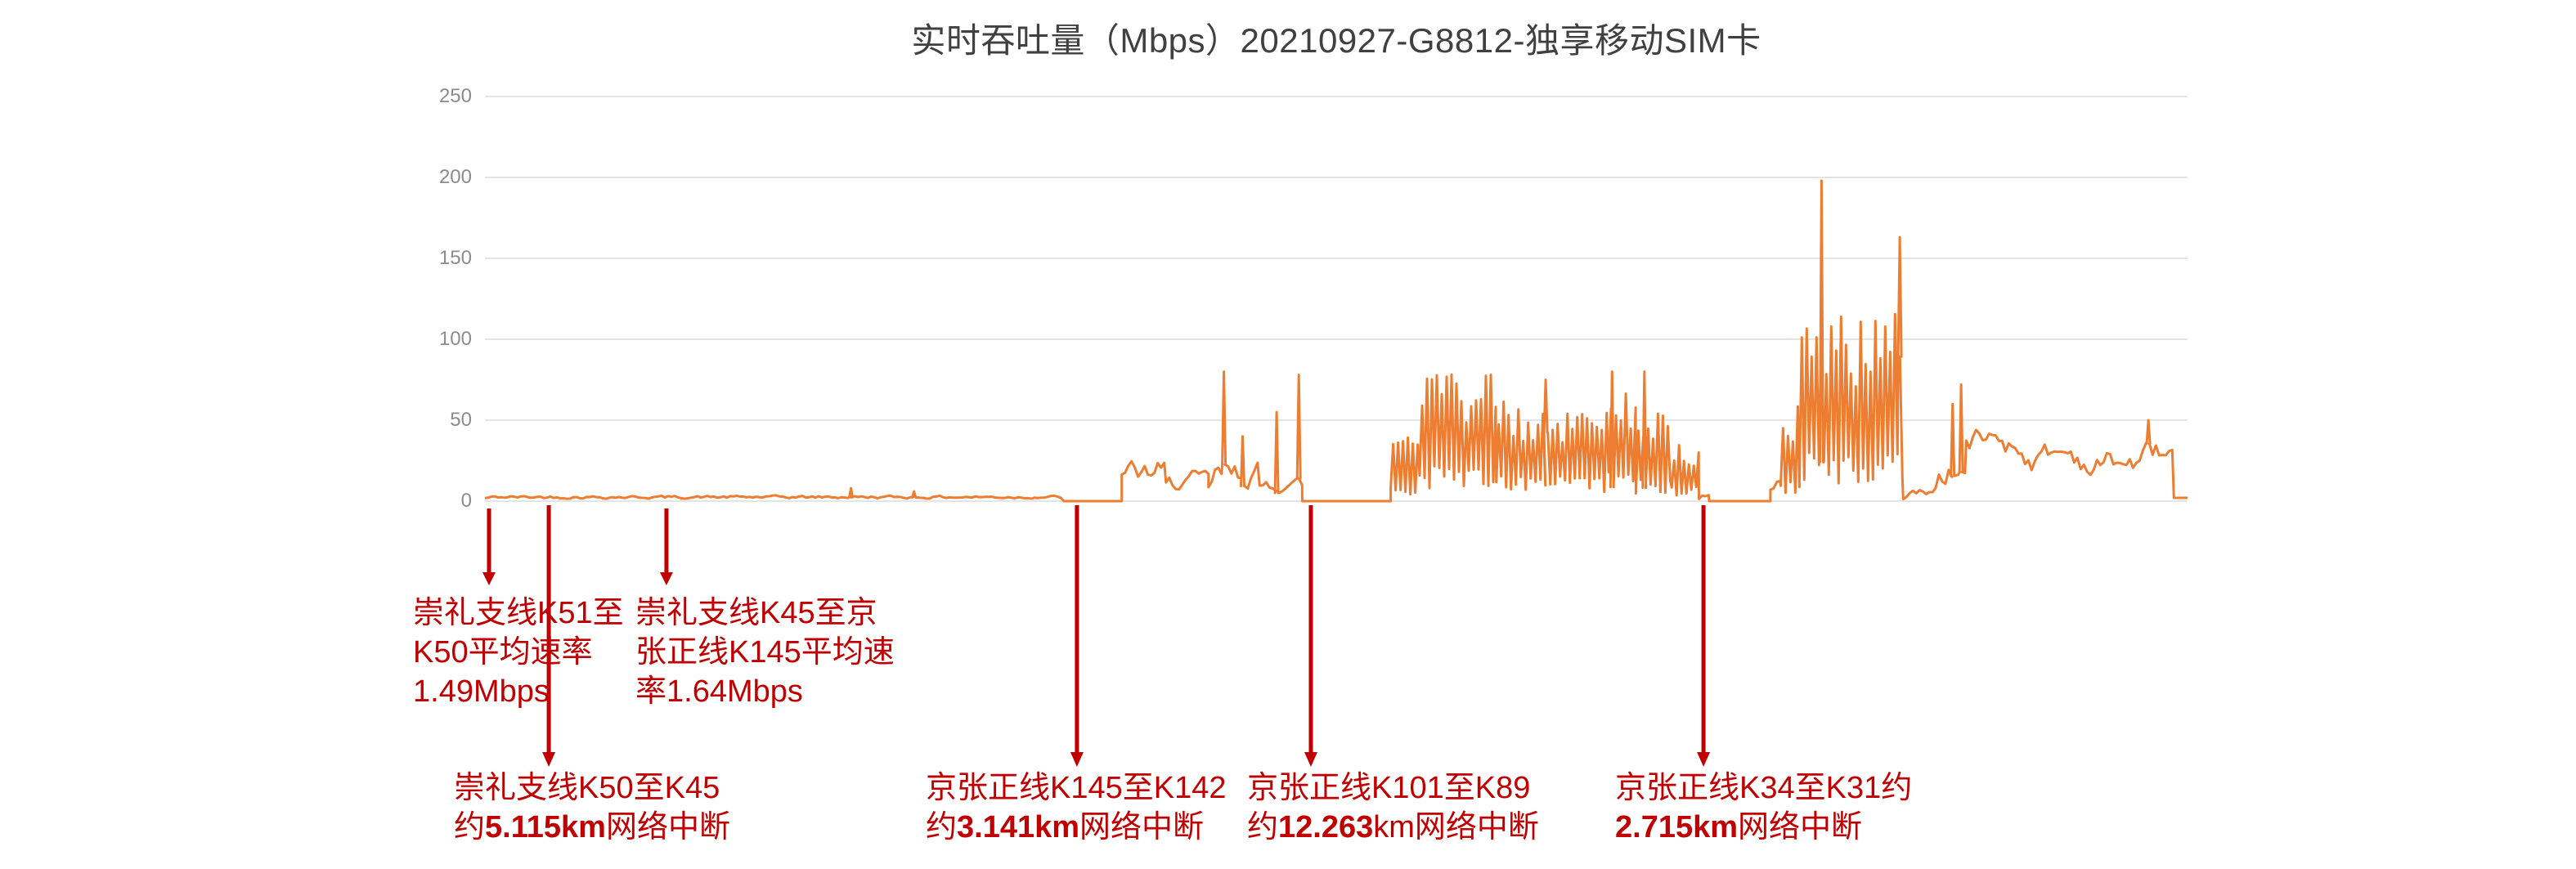  I want to click on y-tick-label: 150, so click(455, 258).